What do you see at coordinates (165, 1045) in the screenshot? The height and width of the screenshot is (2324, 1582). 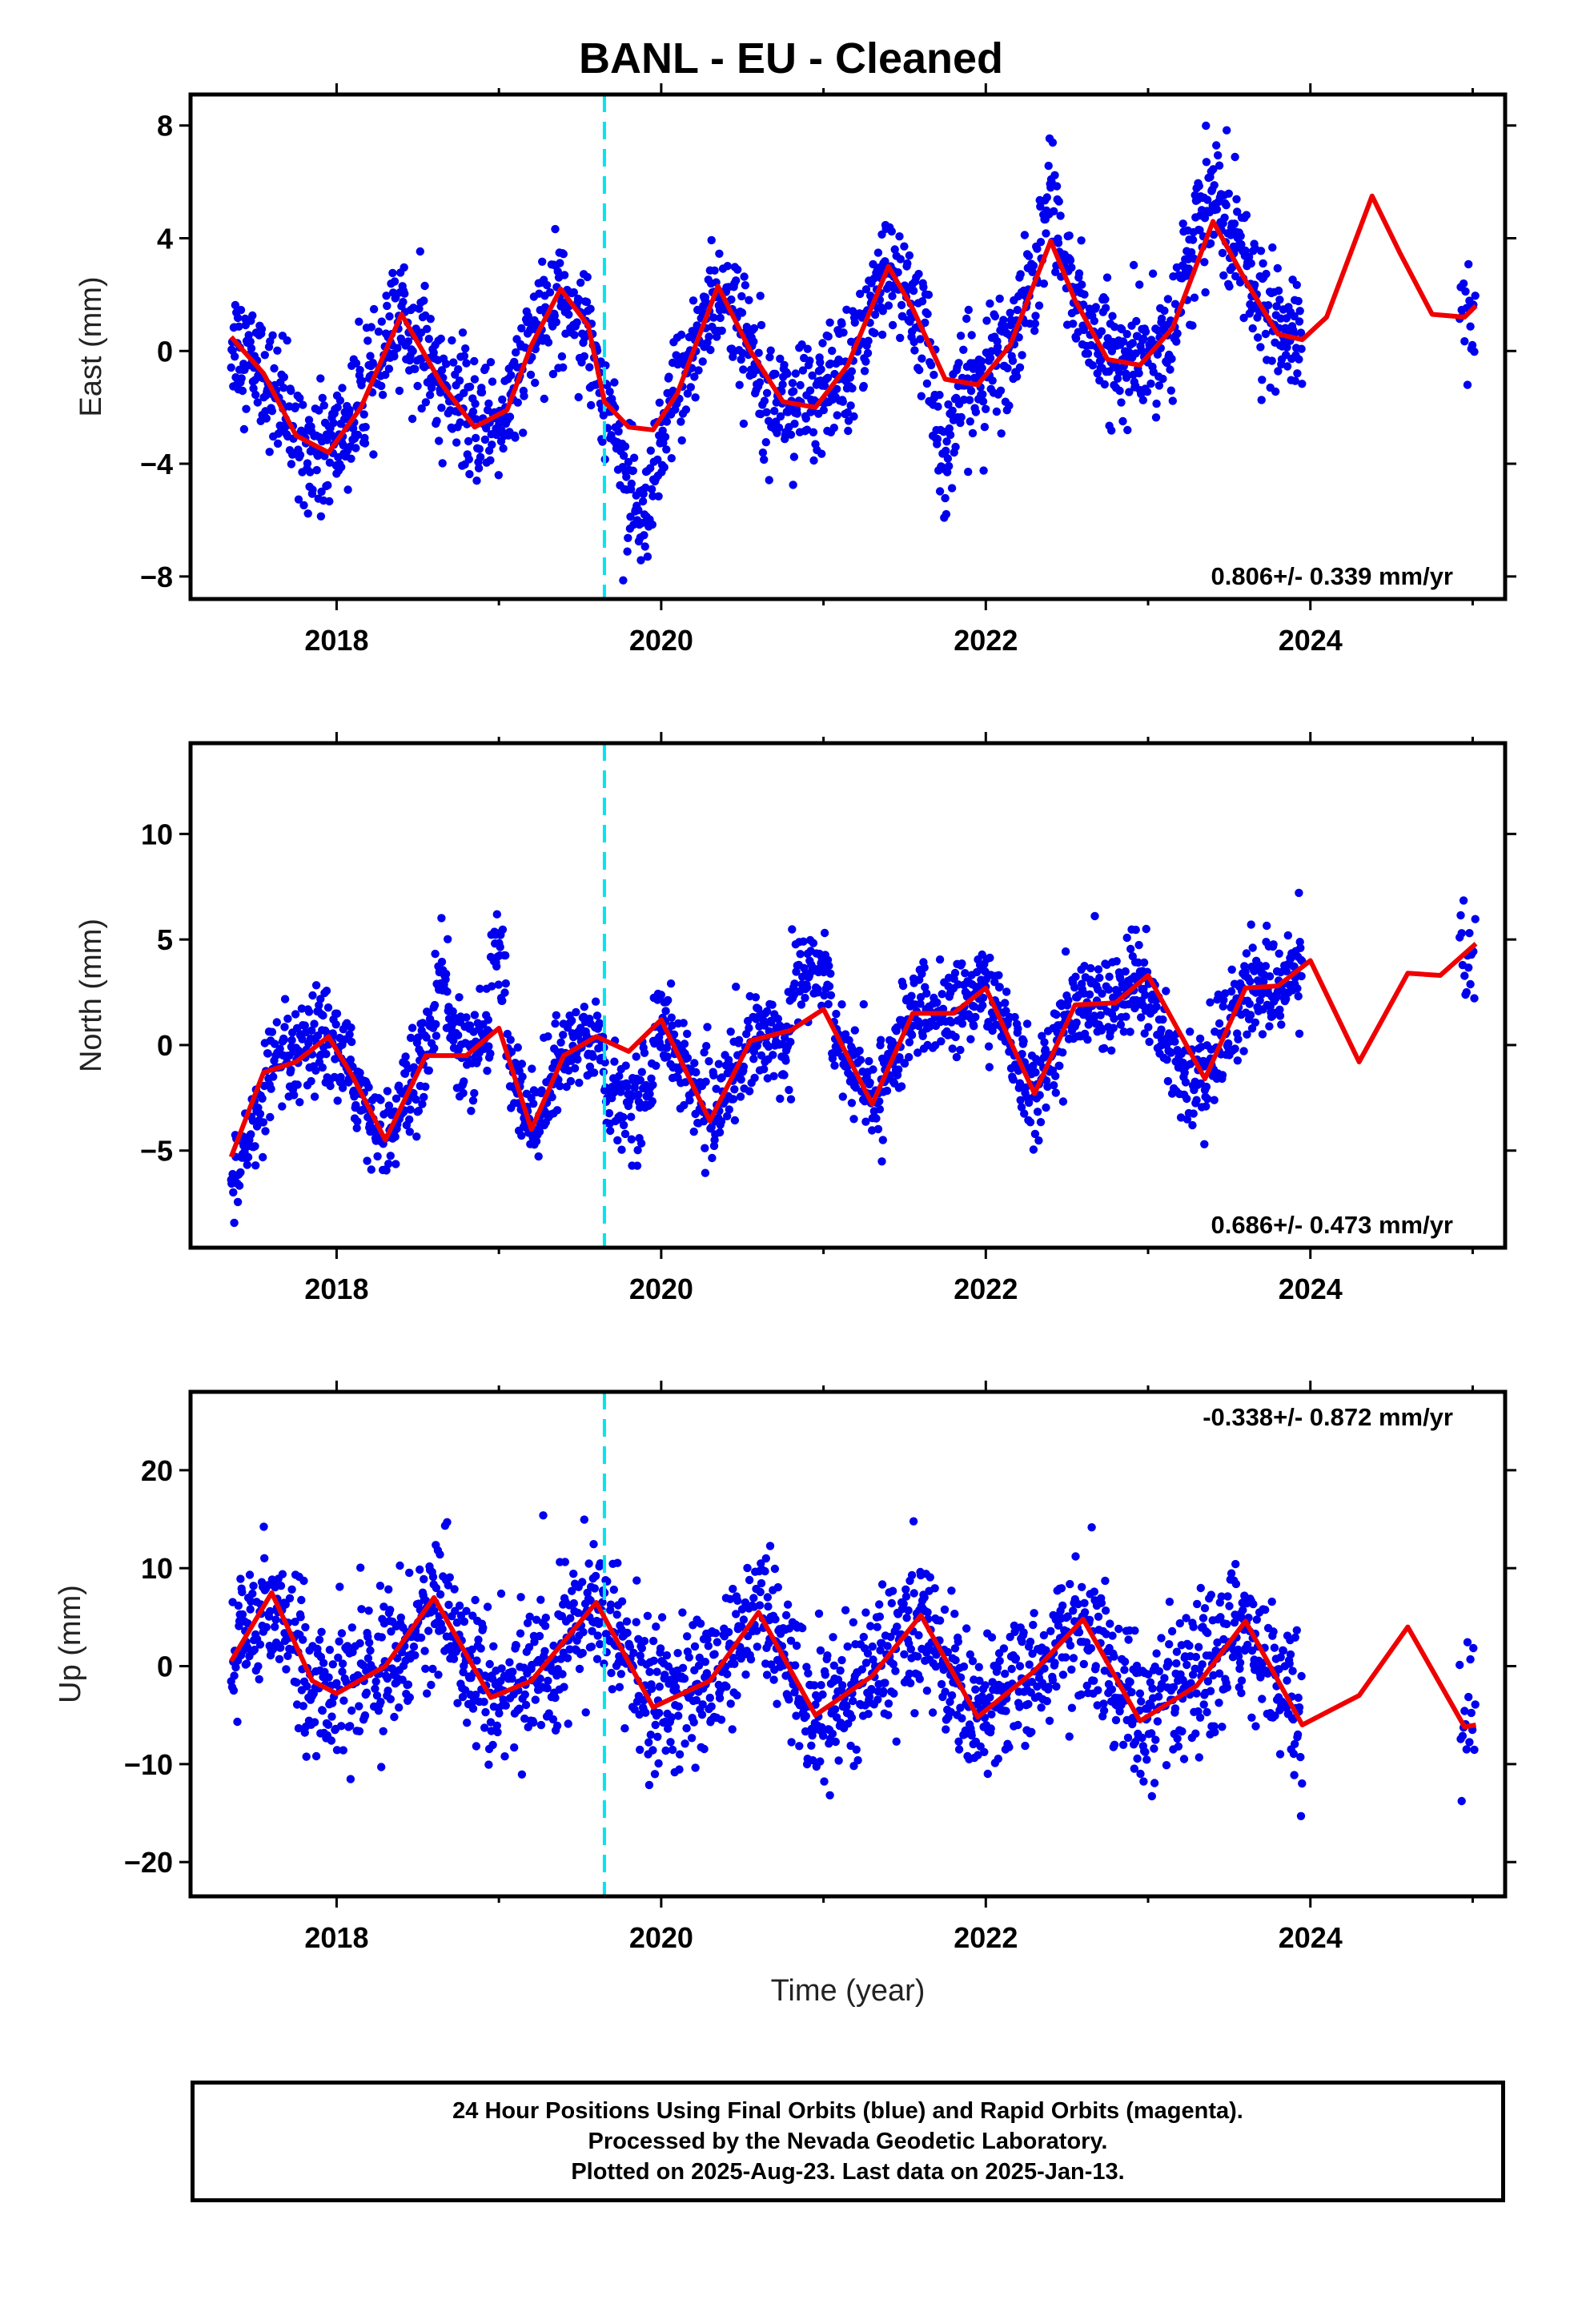 I see `y-tick-label: 0` at bounding box center [165, 1045].